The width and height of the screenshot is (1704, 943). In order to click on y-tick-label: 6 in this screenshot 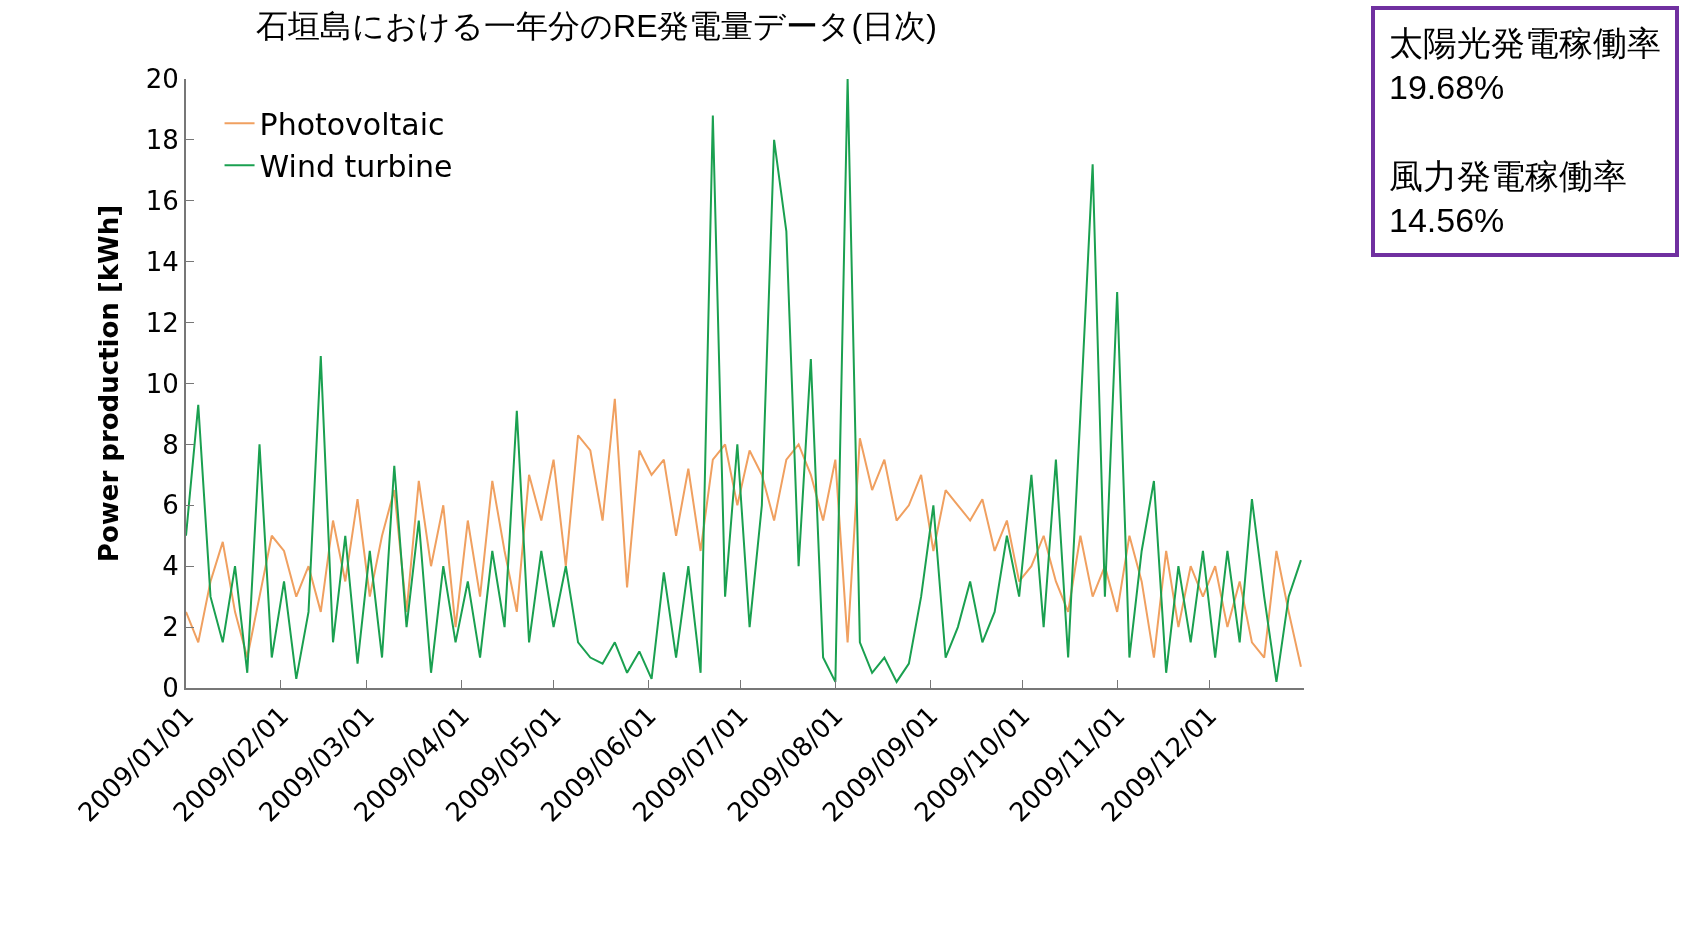, I will do `click(170, 505)`.